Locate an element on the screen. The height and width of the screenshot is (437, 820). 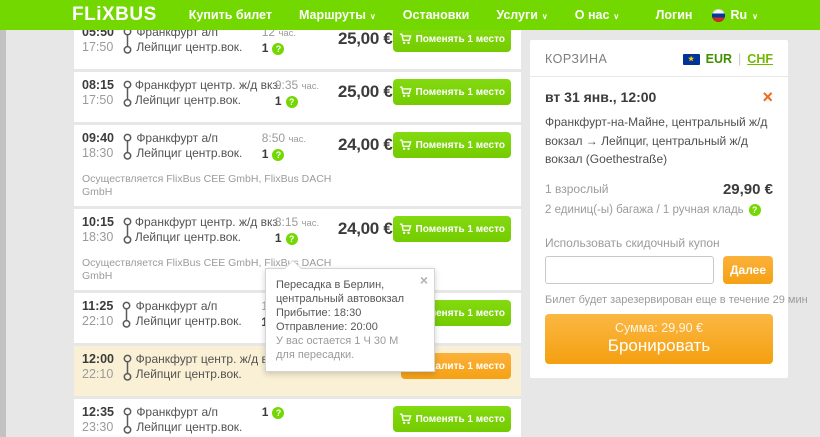
trip-times: 11:25 22:10 is located at coordinates (97, 314).